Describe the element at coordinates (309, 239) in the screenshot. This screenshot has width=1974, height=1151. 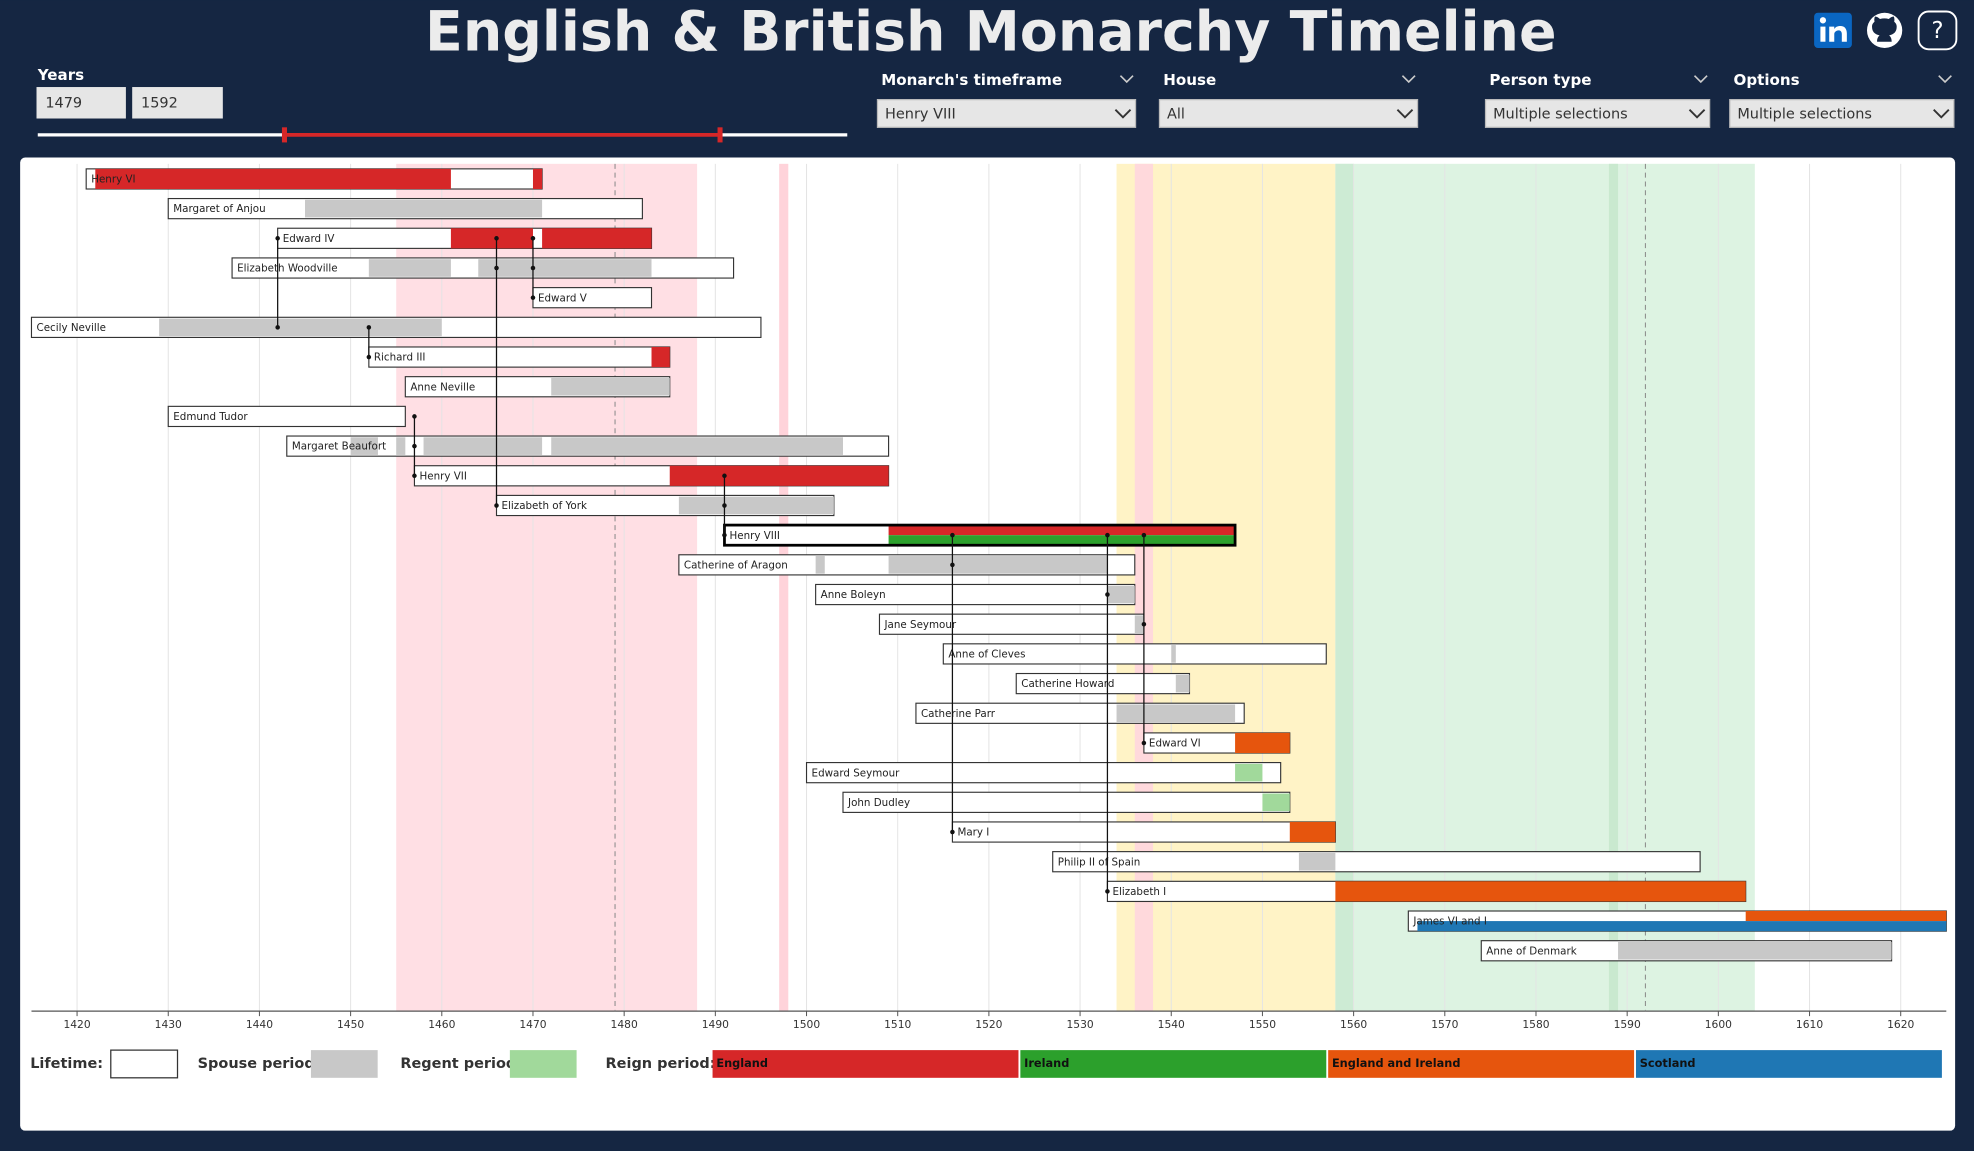
I see `person-name: Edward IV` at that location.